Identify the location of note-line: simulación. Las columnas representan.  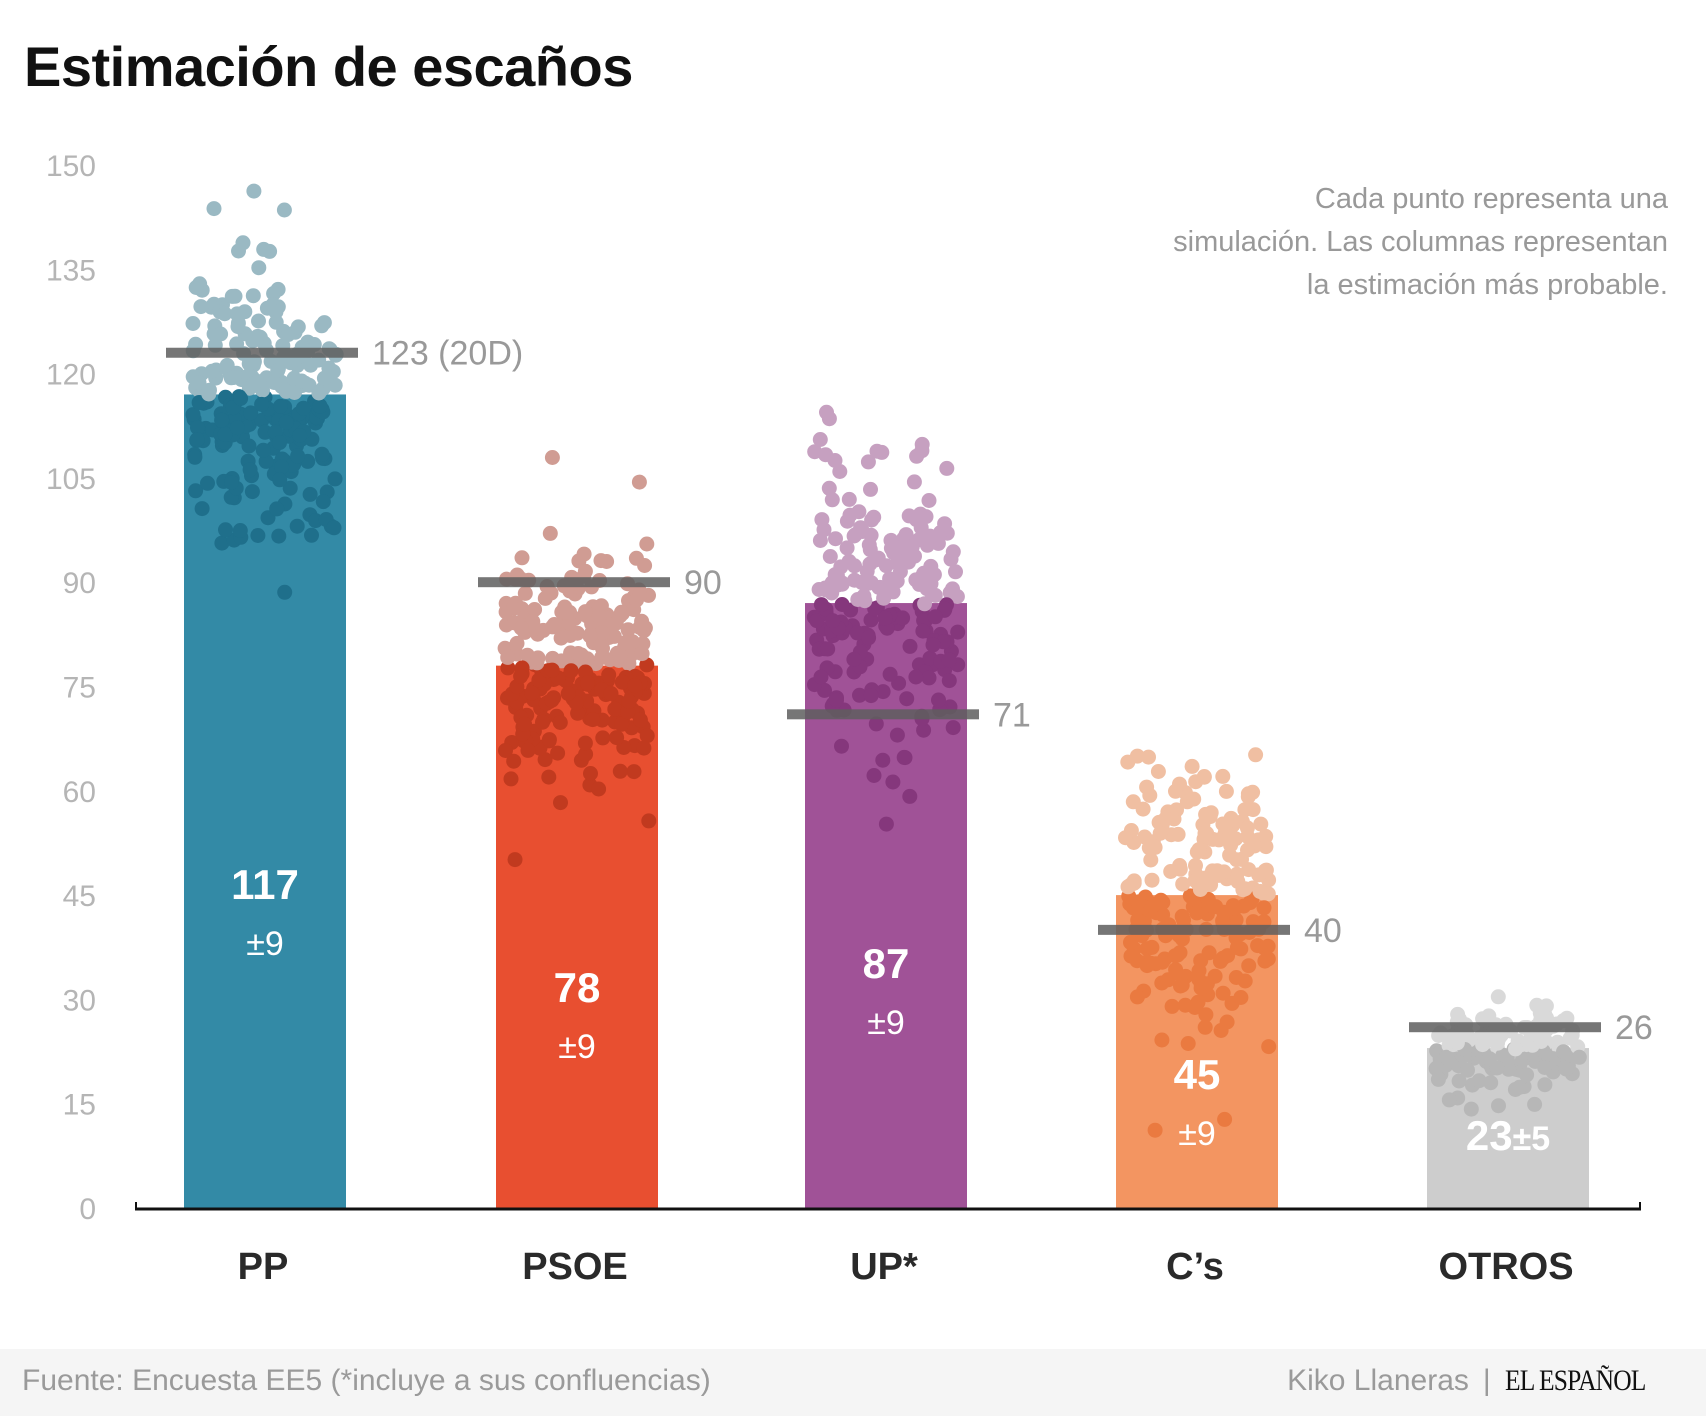
(1420, 242).